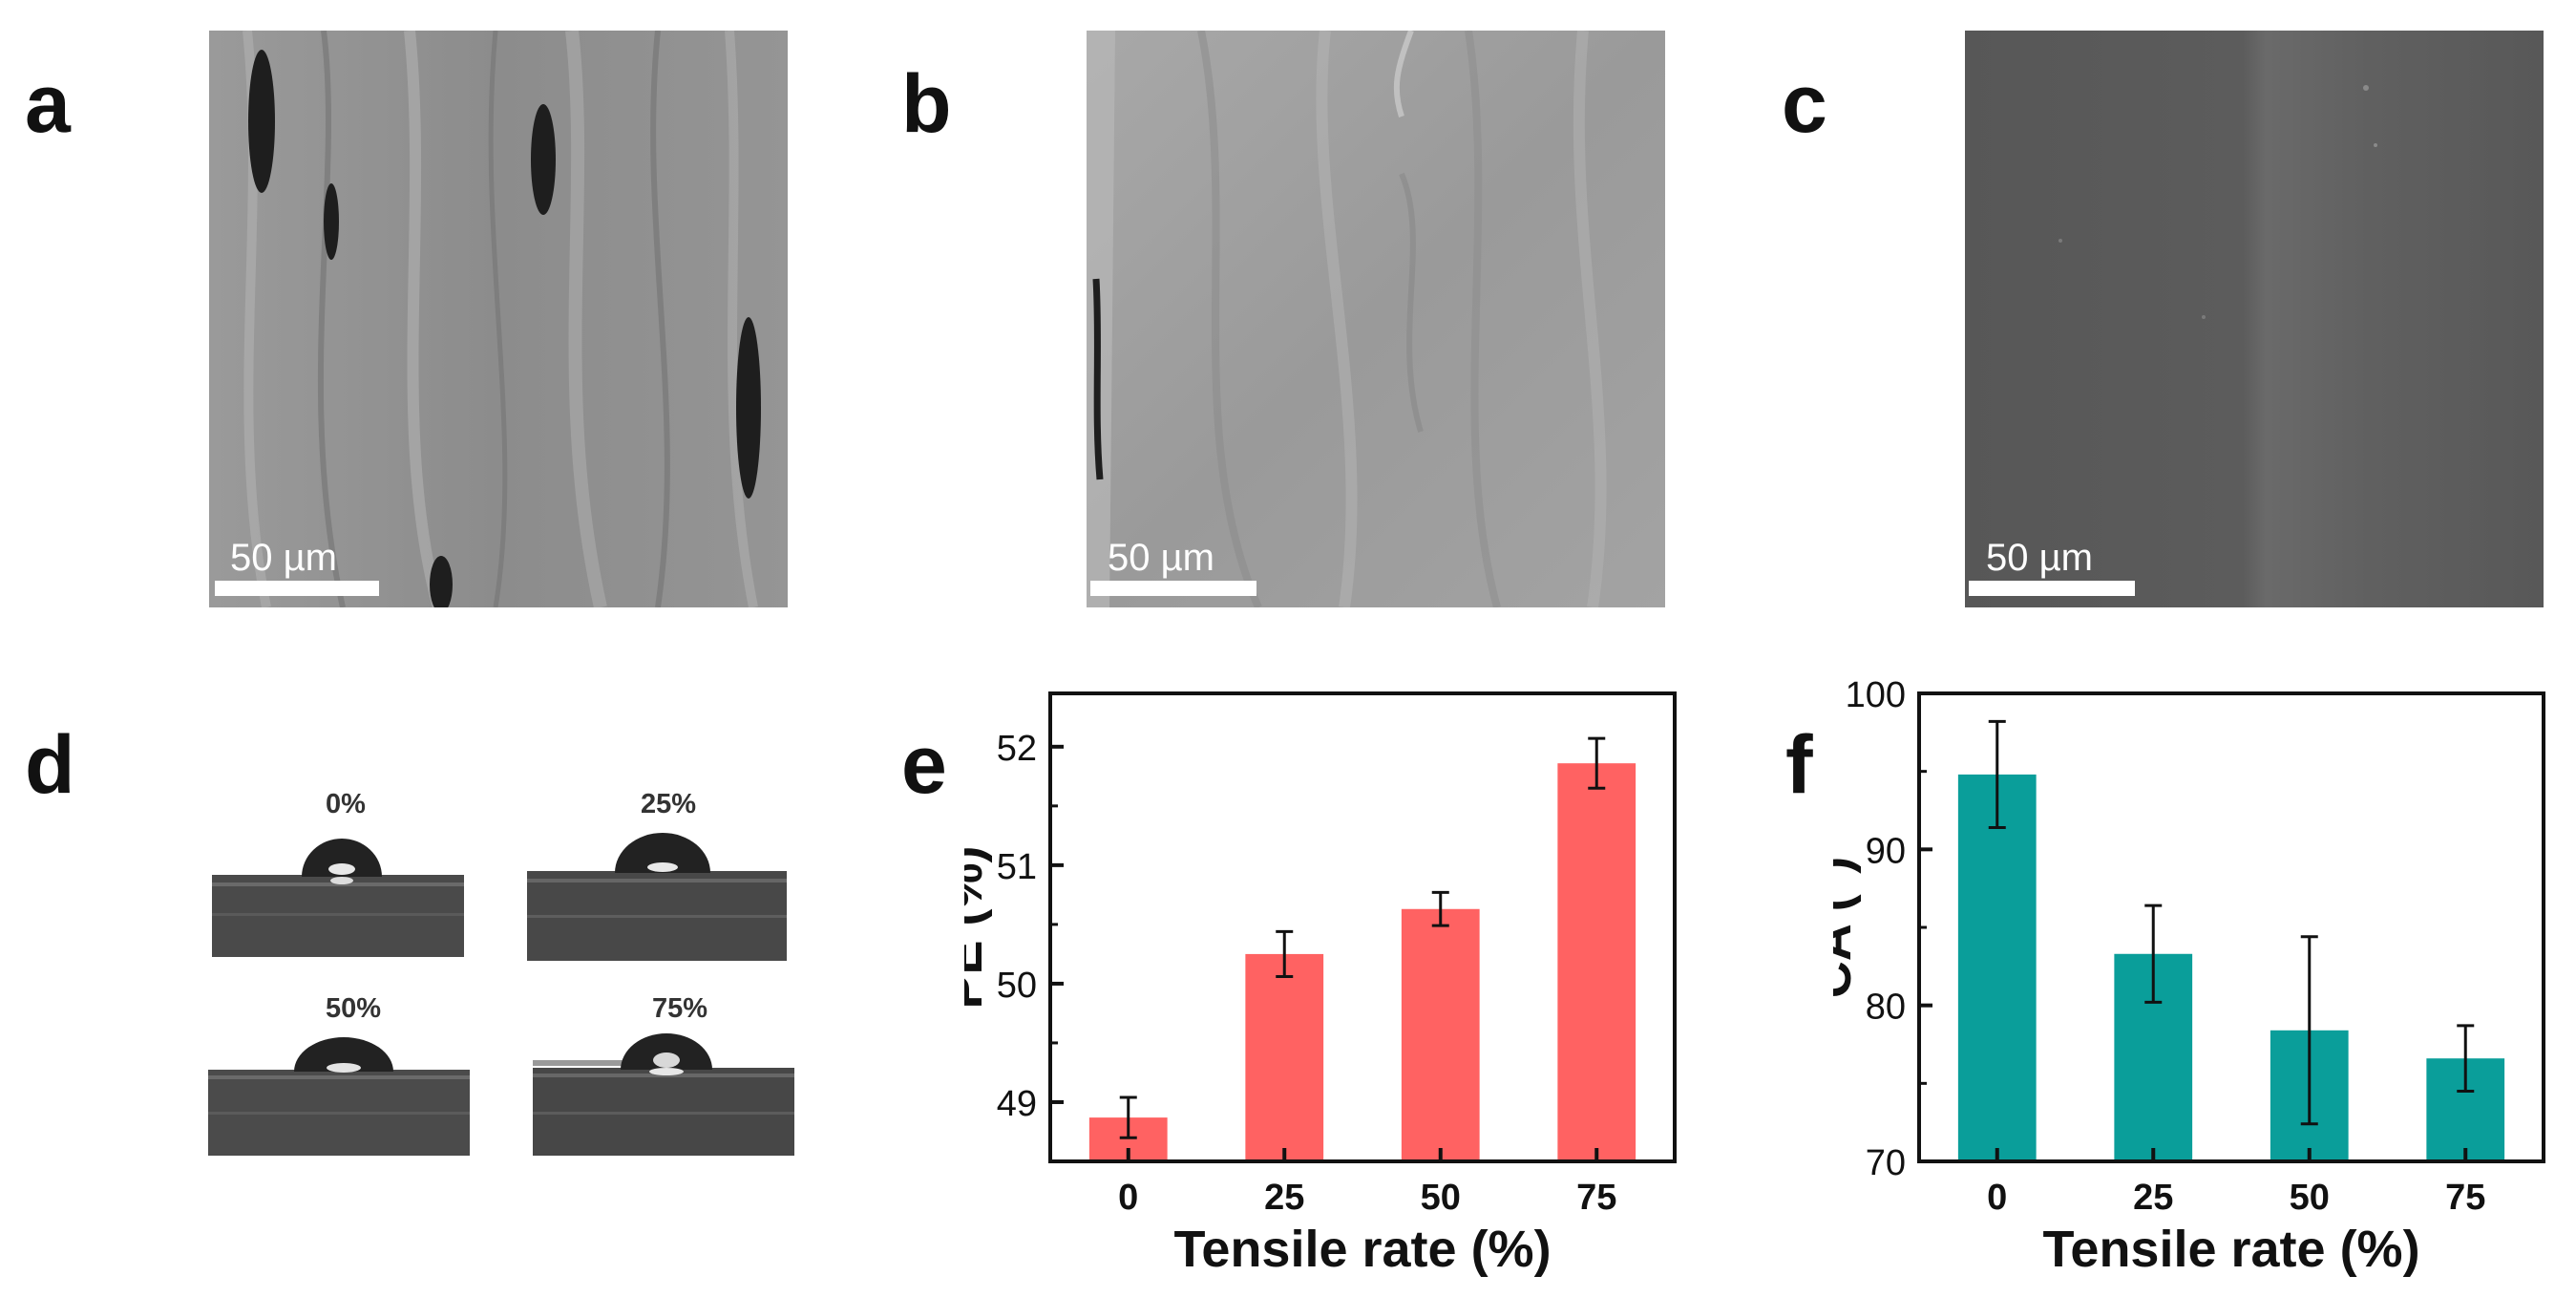 This screenshot has width=2576, height=1297. What do you see at coordinates (1799, 765) in the screenshot?
I see `panel-letter-f: f` at bounding box center [1799, 765].